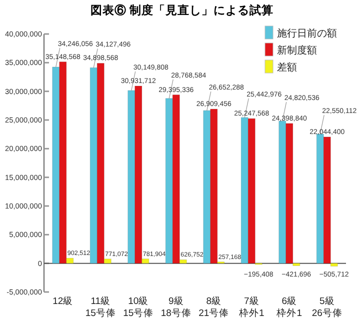 This screenshot has width=364, height=326. Describe the element at coordinates (287, 68) in the screenshot. I see `legend-label: 差額` at that location.